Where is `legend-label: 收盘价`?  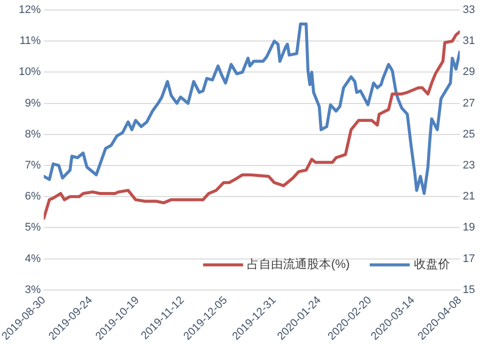 legend-label: 收盘价 is located at coordinates (432, 264).